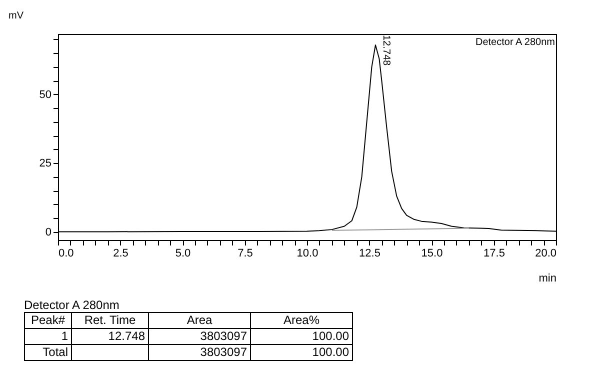 The height and width of the screenshot is (383, 590). I want to click on y-tick-label: 25, so click(45, 164).